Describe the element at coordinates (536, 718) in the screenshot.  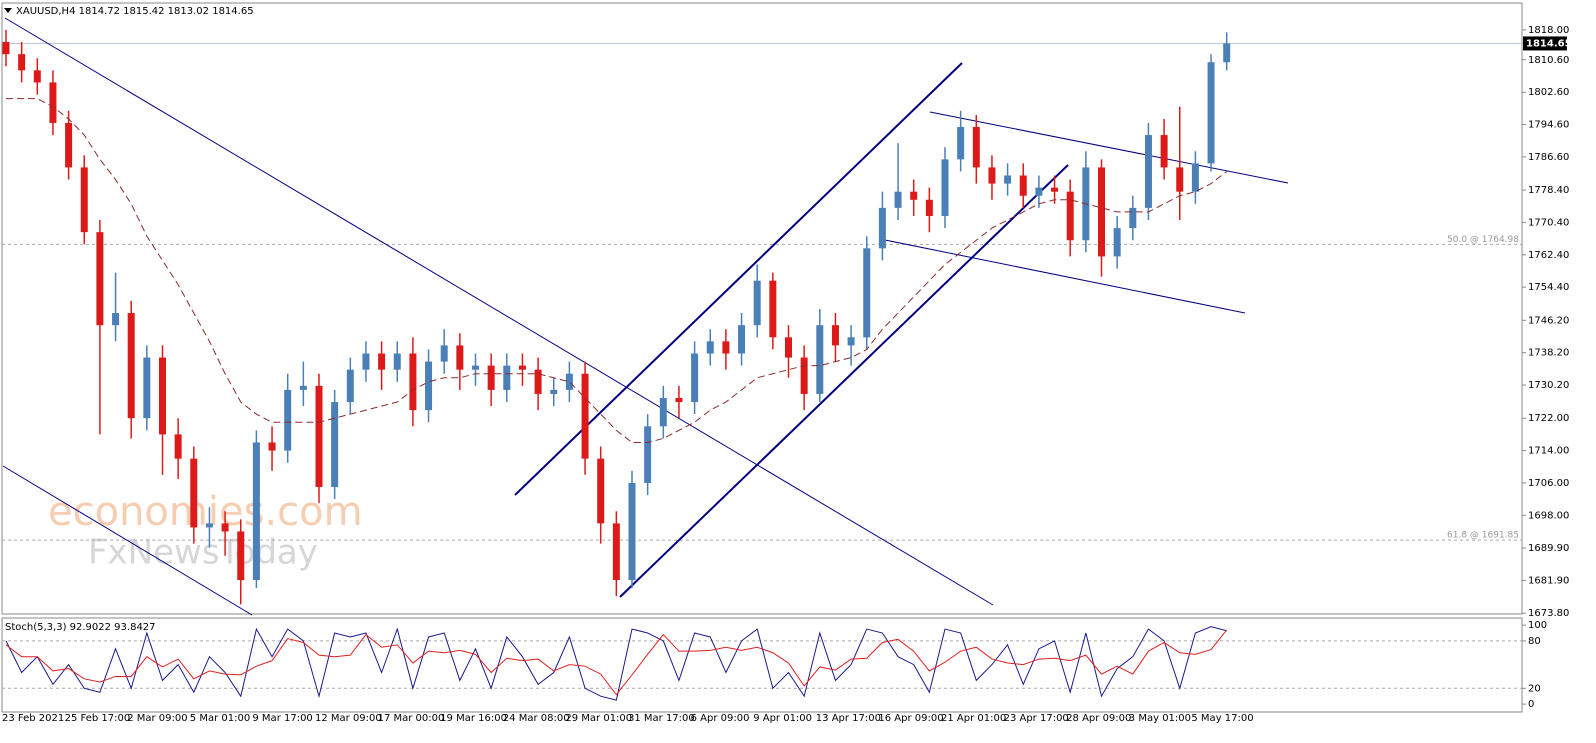
I see `x-tick-label: 24 Mar 08:00` at that location.